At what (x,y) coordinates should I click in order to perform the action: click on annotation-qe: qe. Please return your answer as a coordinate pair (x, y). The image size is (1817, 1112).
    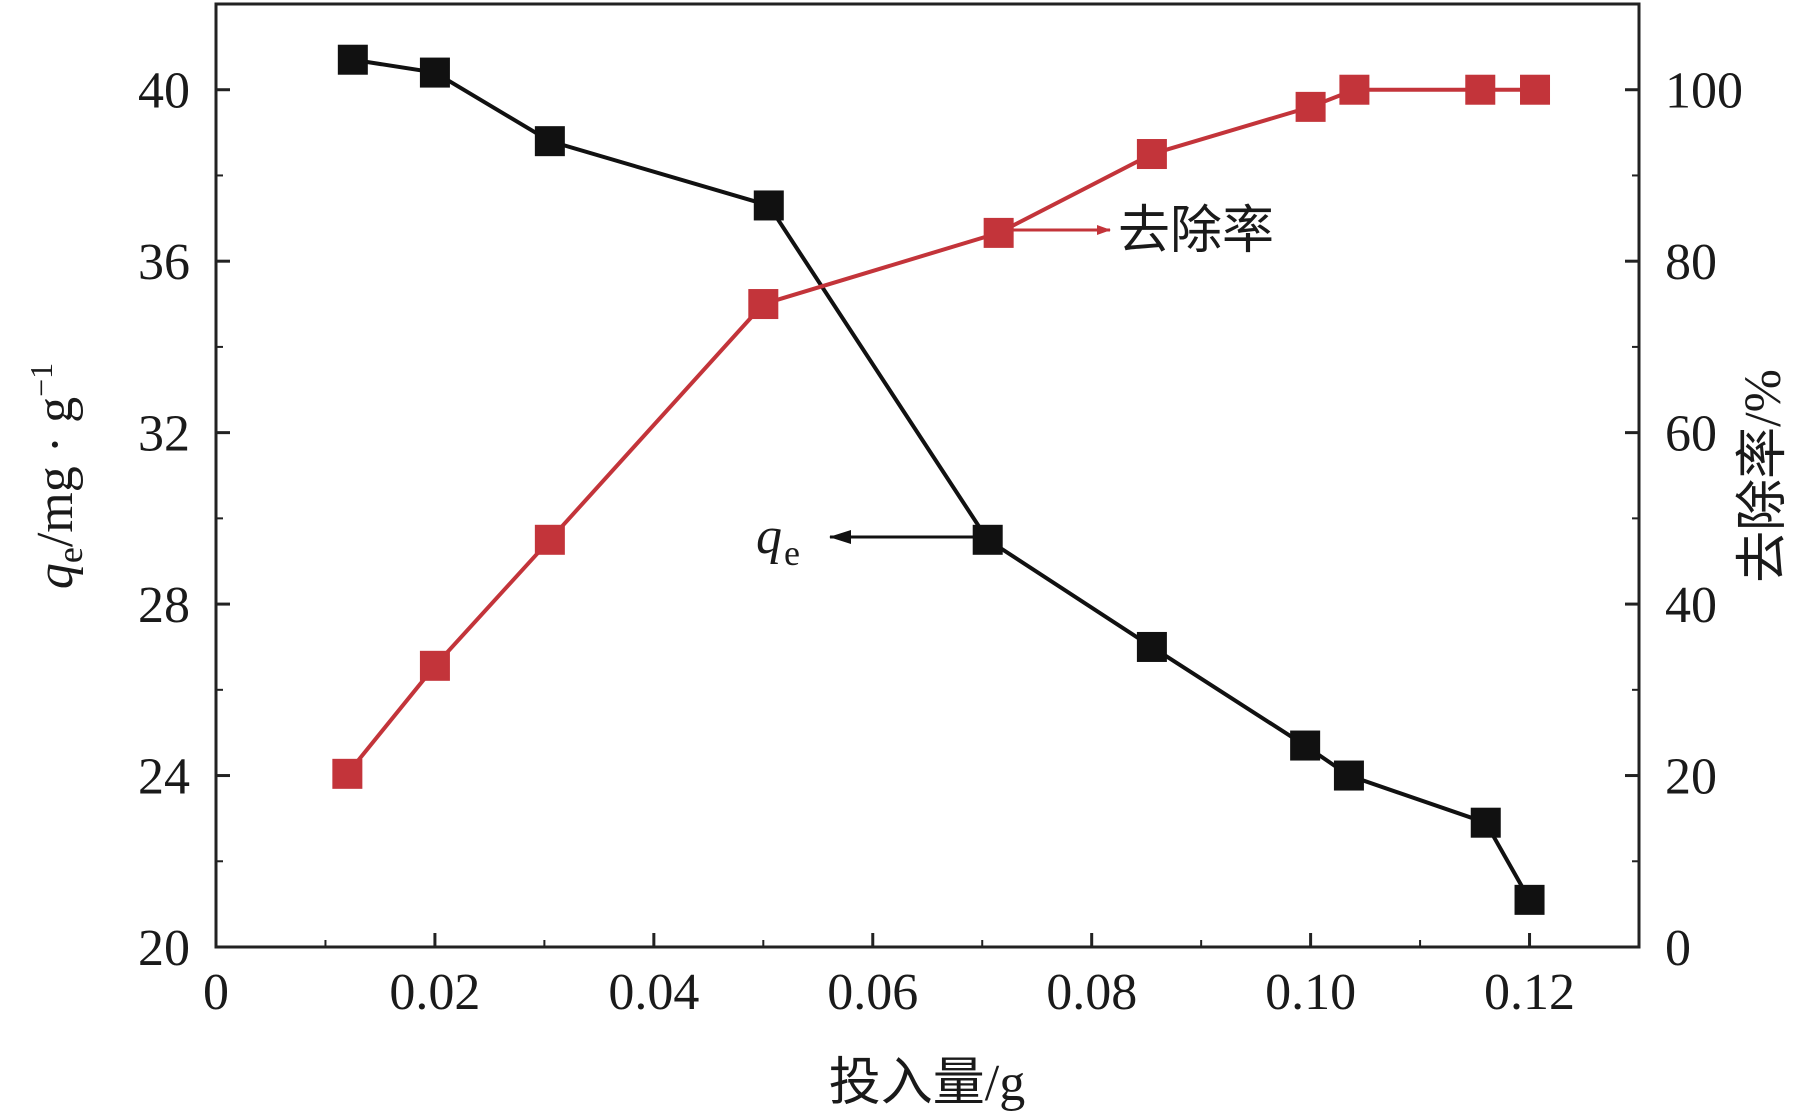
    Looking at the image, I should click on (870, 540).